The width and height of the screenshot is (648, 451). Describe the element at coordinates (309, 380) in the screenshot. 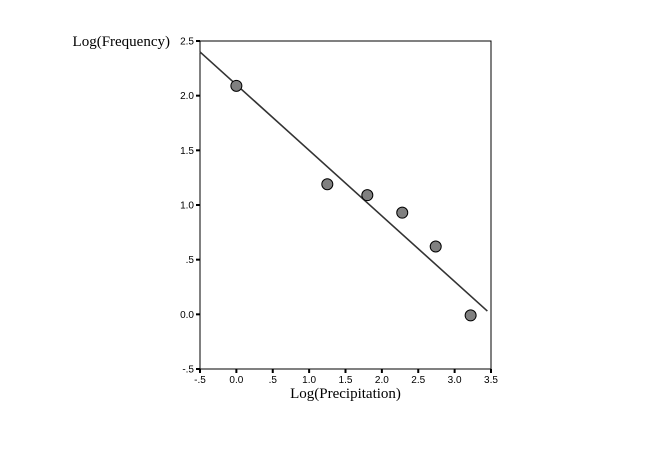

I see `x-tick-label: 1.0` at that location.